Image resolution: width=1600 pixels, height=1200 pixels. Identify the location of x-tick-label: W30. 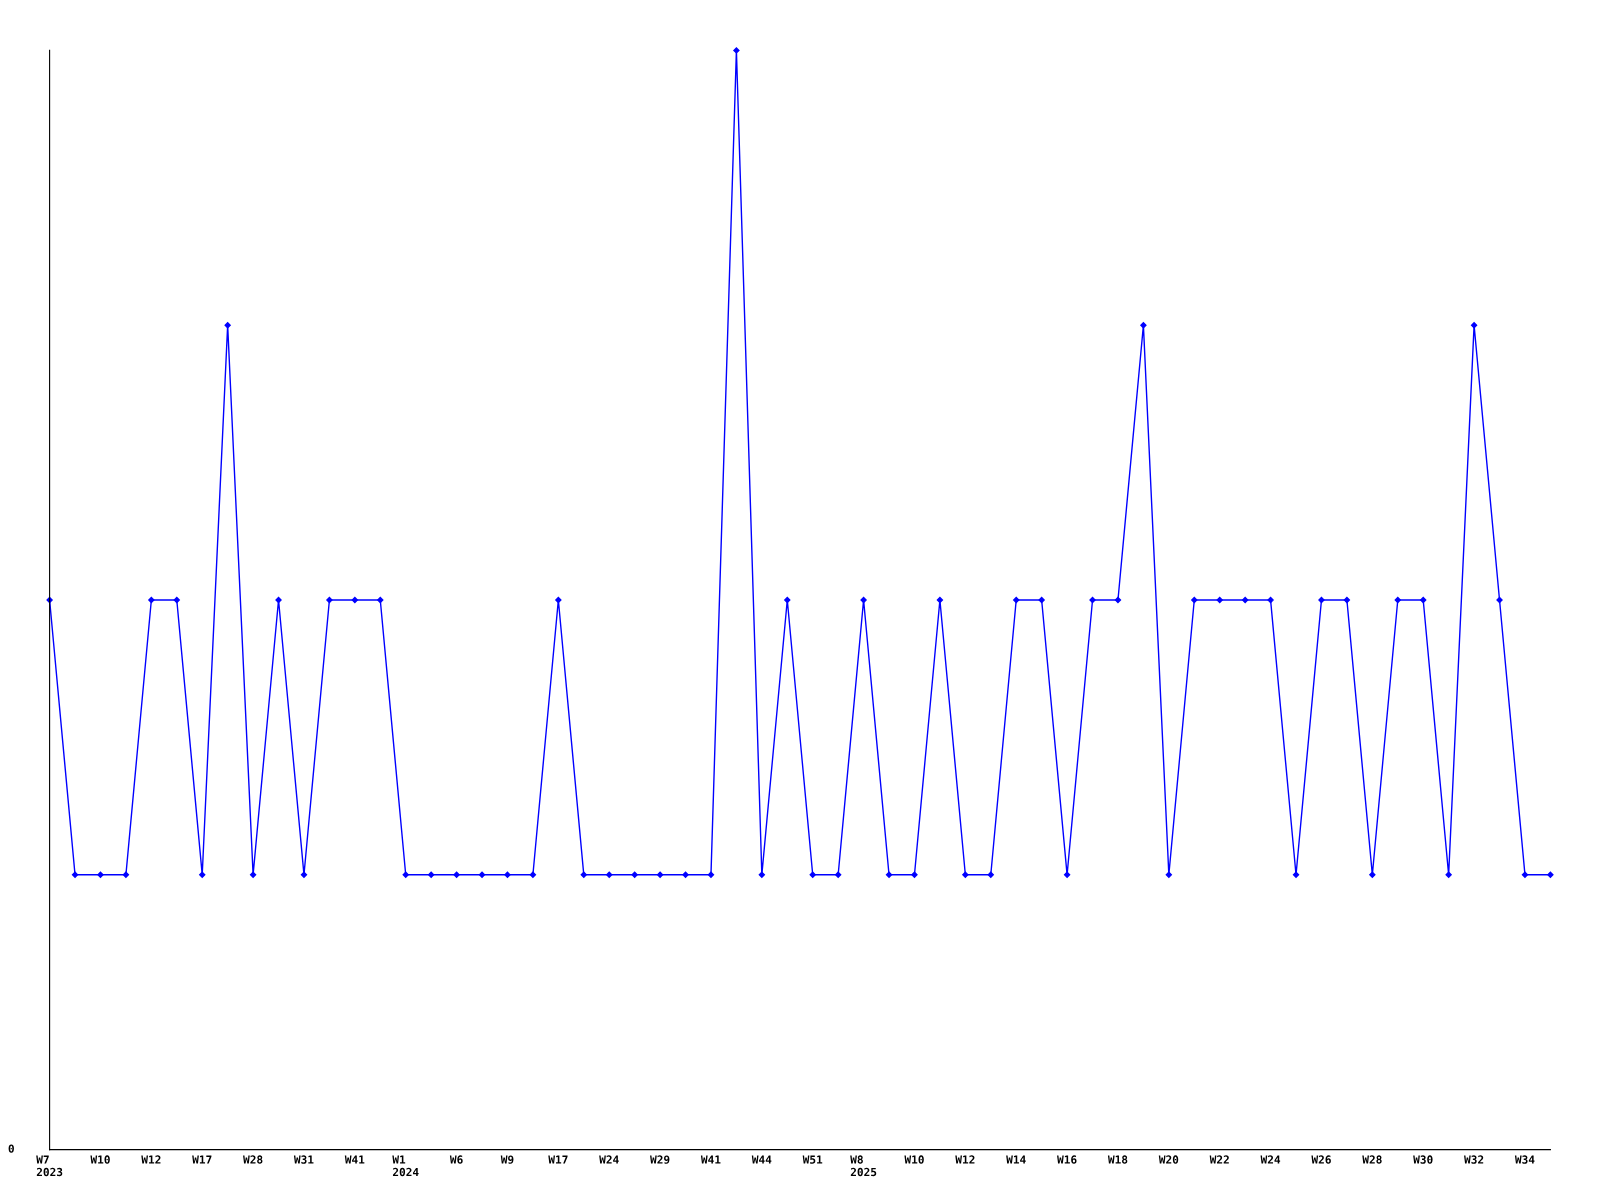
(1423, 1159).